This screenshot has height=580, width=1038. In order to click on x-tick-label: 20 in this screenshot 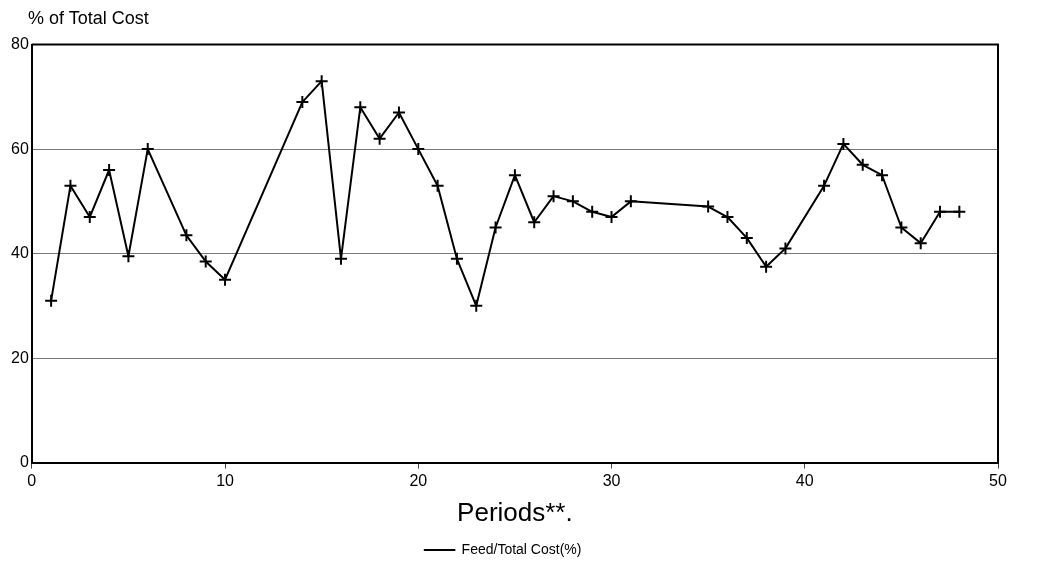, I will do `click(418, 480)`.